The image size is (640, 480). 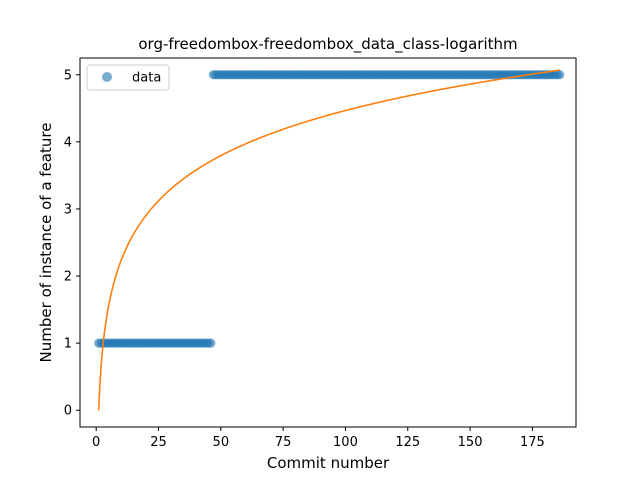 I want to click on legend-label-data: data, so click(x=146, y=78).